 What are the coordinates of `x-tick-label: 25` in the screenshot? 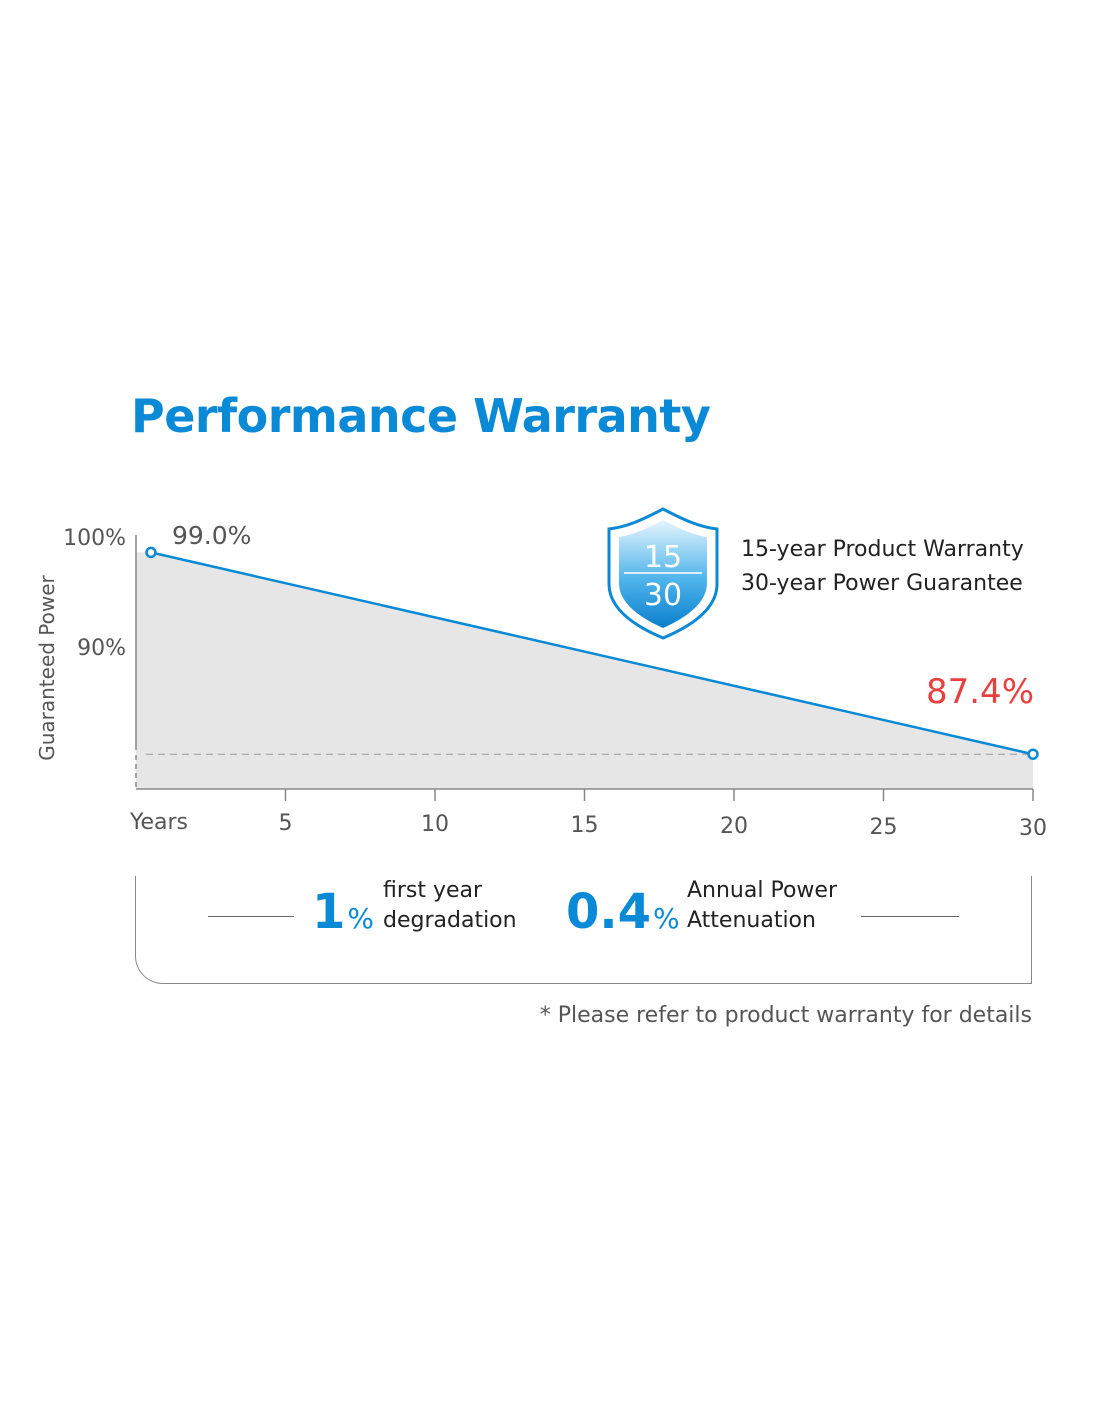 It's located at (884, 827).